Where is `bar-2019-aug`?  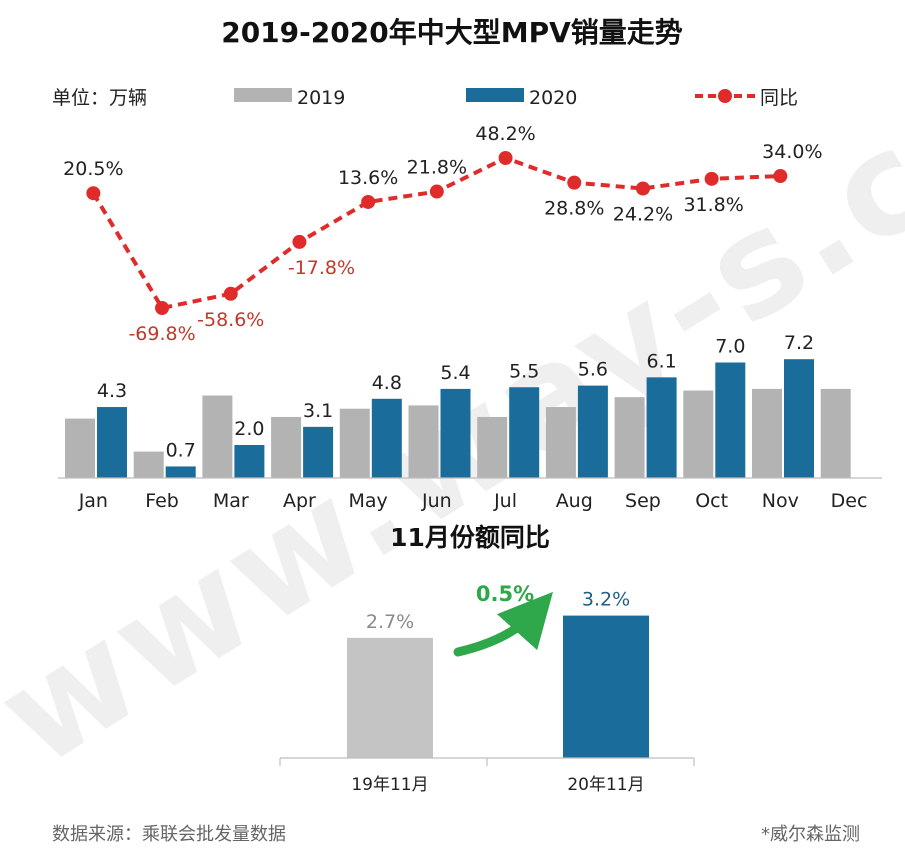
bar-2019-aug is located at coordinates (560, 442).